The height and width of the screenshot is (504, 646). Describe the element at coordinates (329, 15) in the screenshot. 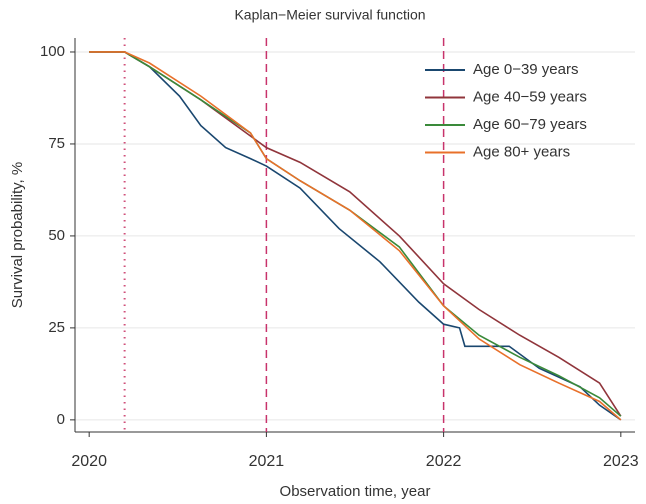

I see `chart-title: Kaplan−Meier survival function` at that location.